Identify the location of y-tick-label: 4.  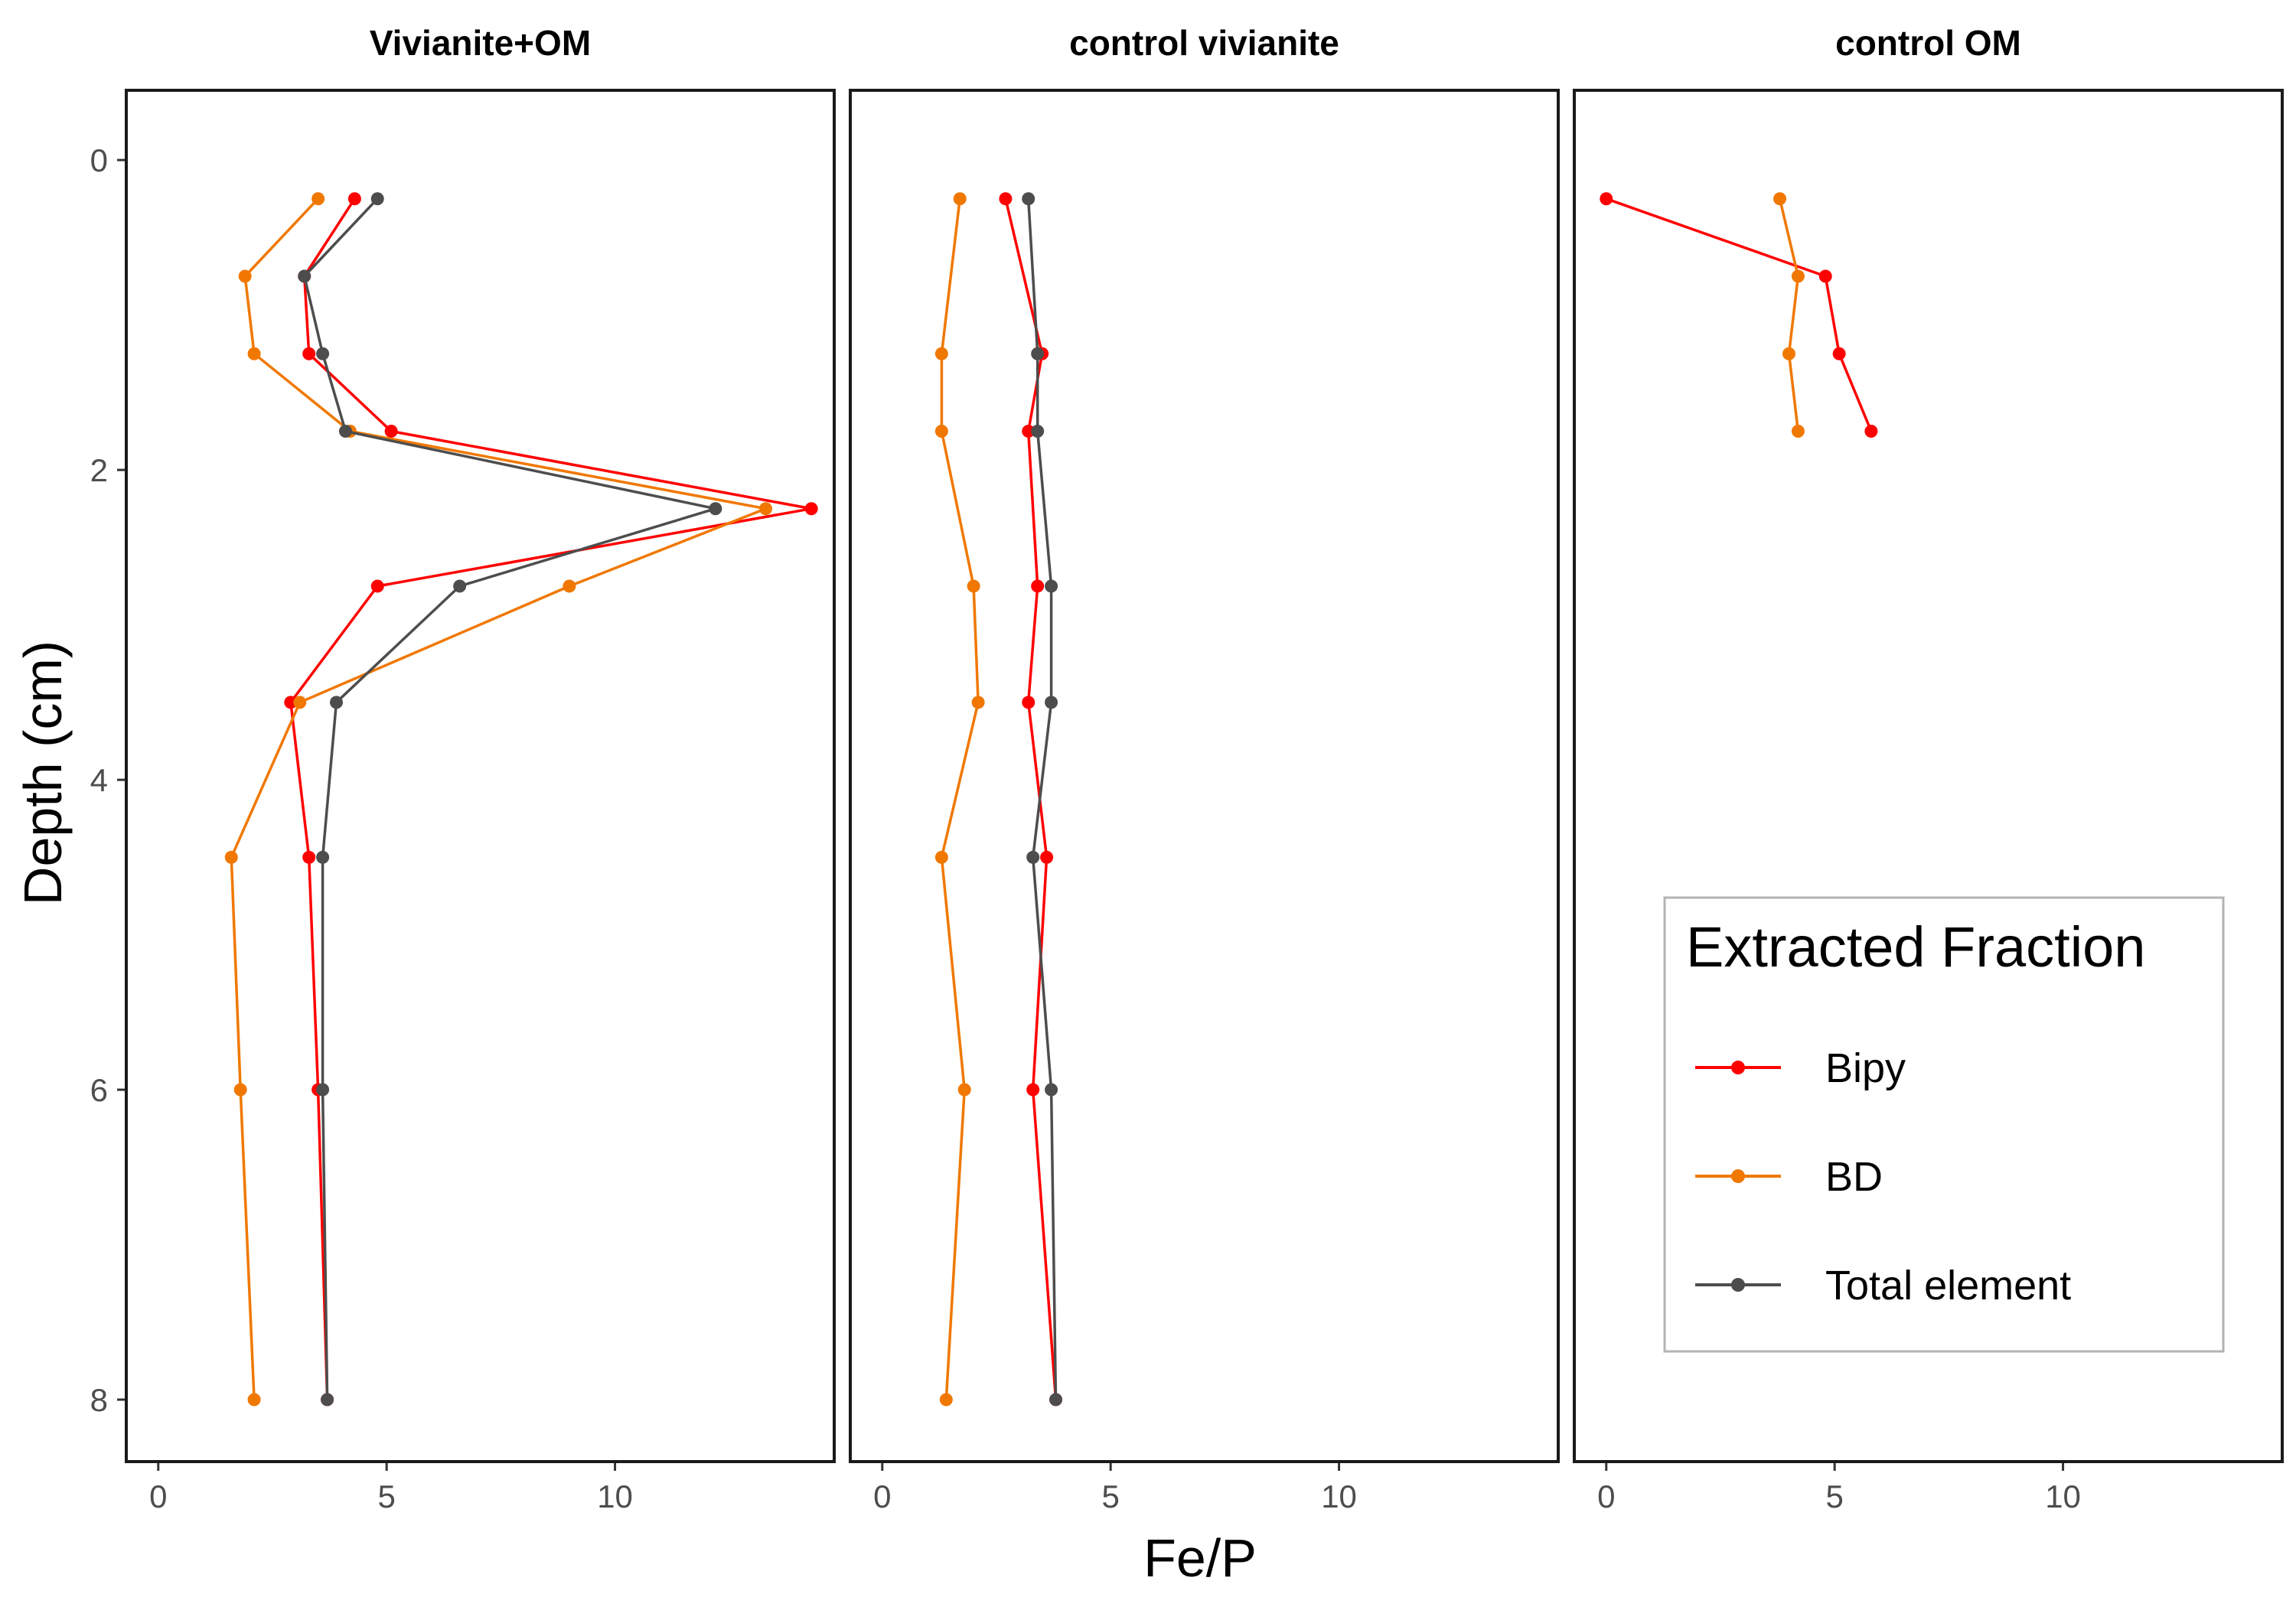
(99, 780).